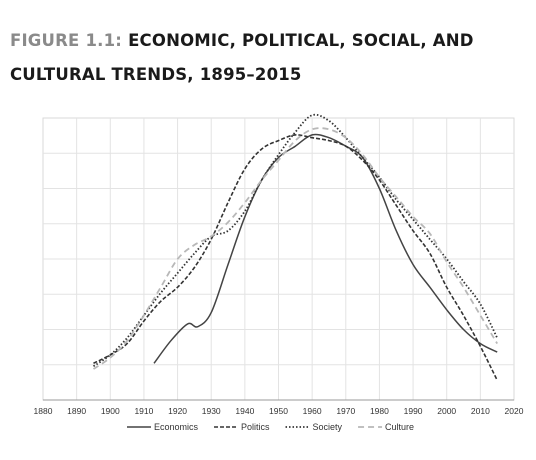 The image size is (536, 460). Describe the element at coordinates (278, 411) in the screenshot. I see `x-tick-label: 1950` at that location.